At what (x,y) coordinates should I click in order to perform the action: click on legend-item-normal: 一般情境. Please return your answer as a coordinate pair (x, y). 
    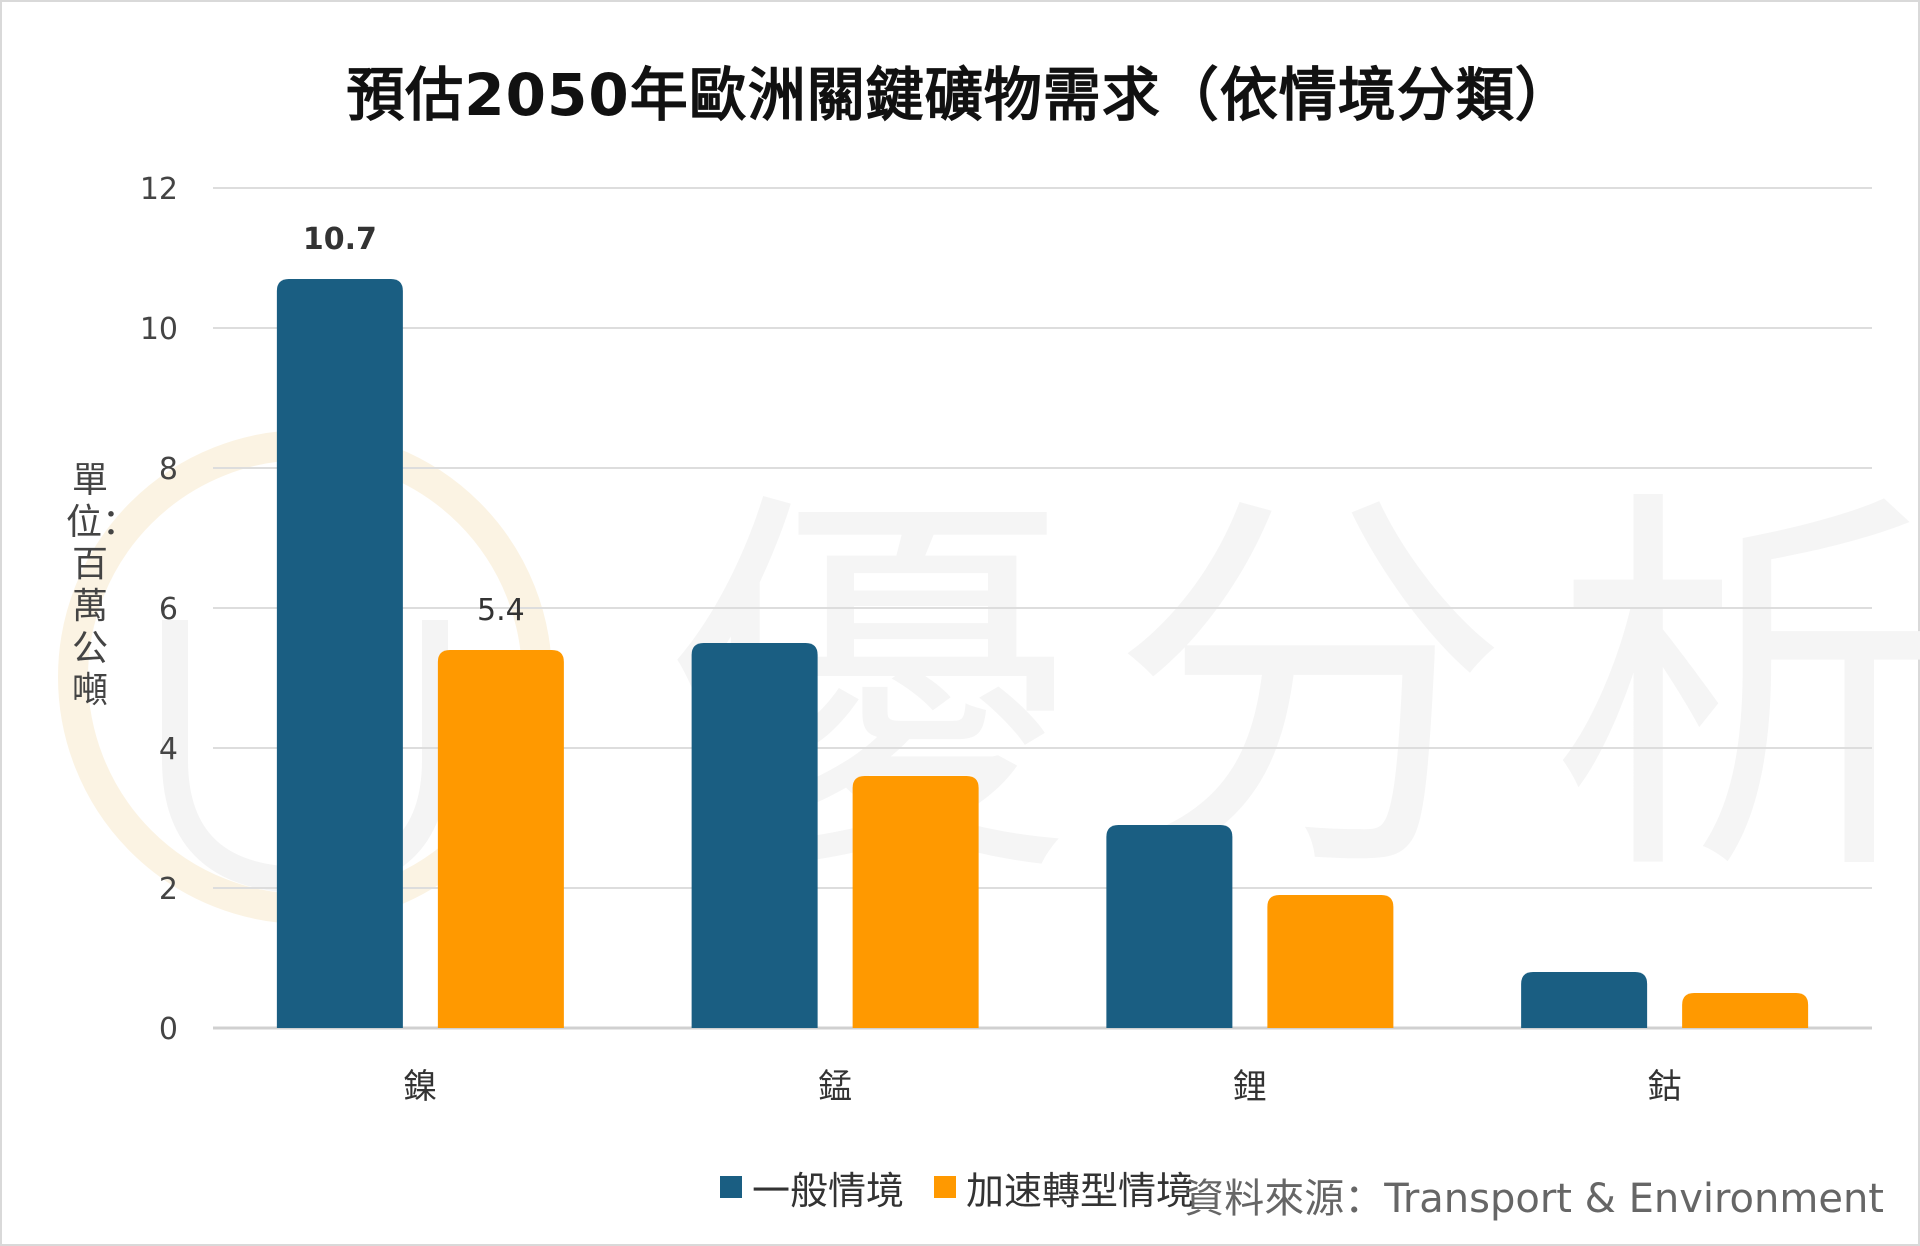
    Looking at the image, I should click on (812, 1187).